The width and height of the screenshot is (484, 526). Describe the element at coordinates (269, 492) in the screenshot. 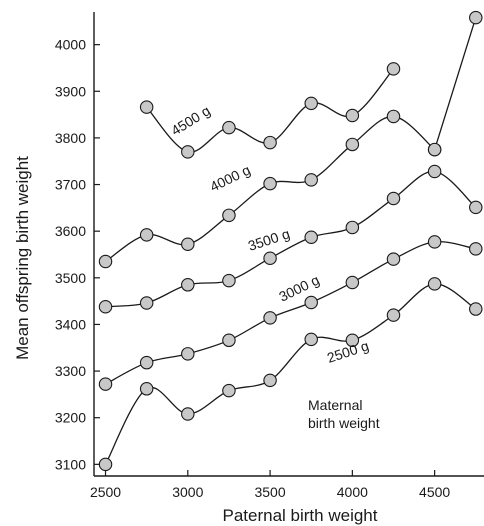

I see `x-tick-label-3500: 3500` at that location.